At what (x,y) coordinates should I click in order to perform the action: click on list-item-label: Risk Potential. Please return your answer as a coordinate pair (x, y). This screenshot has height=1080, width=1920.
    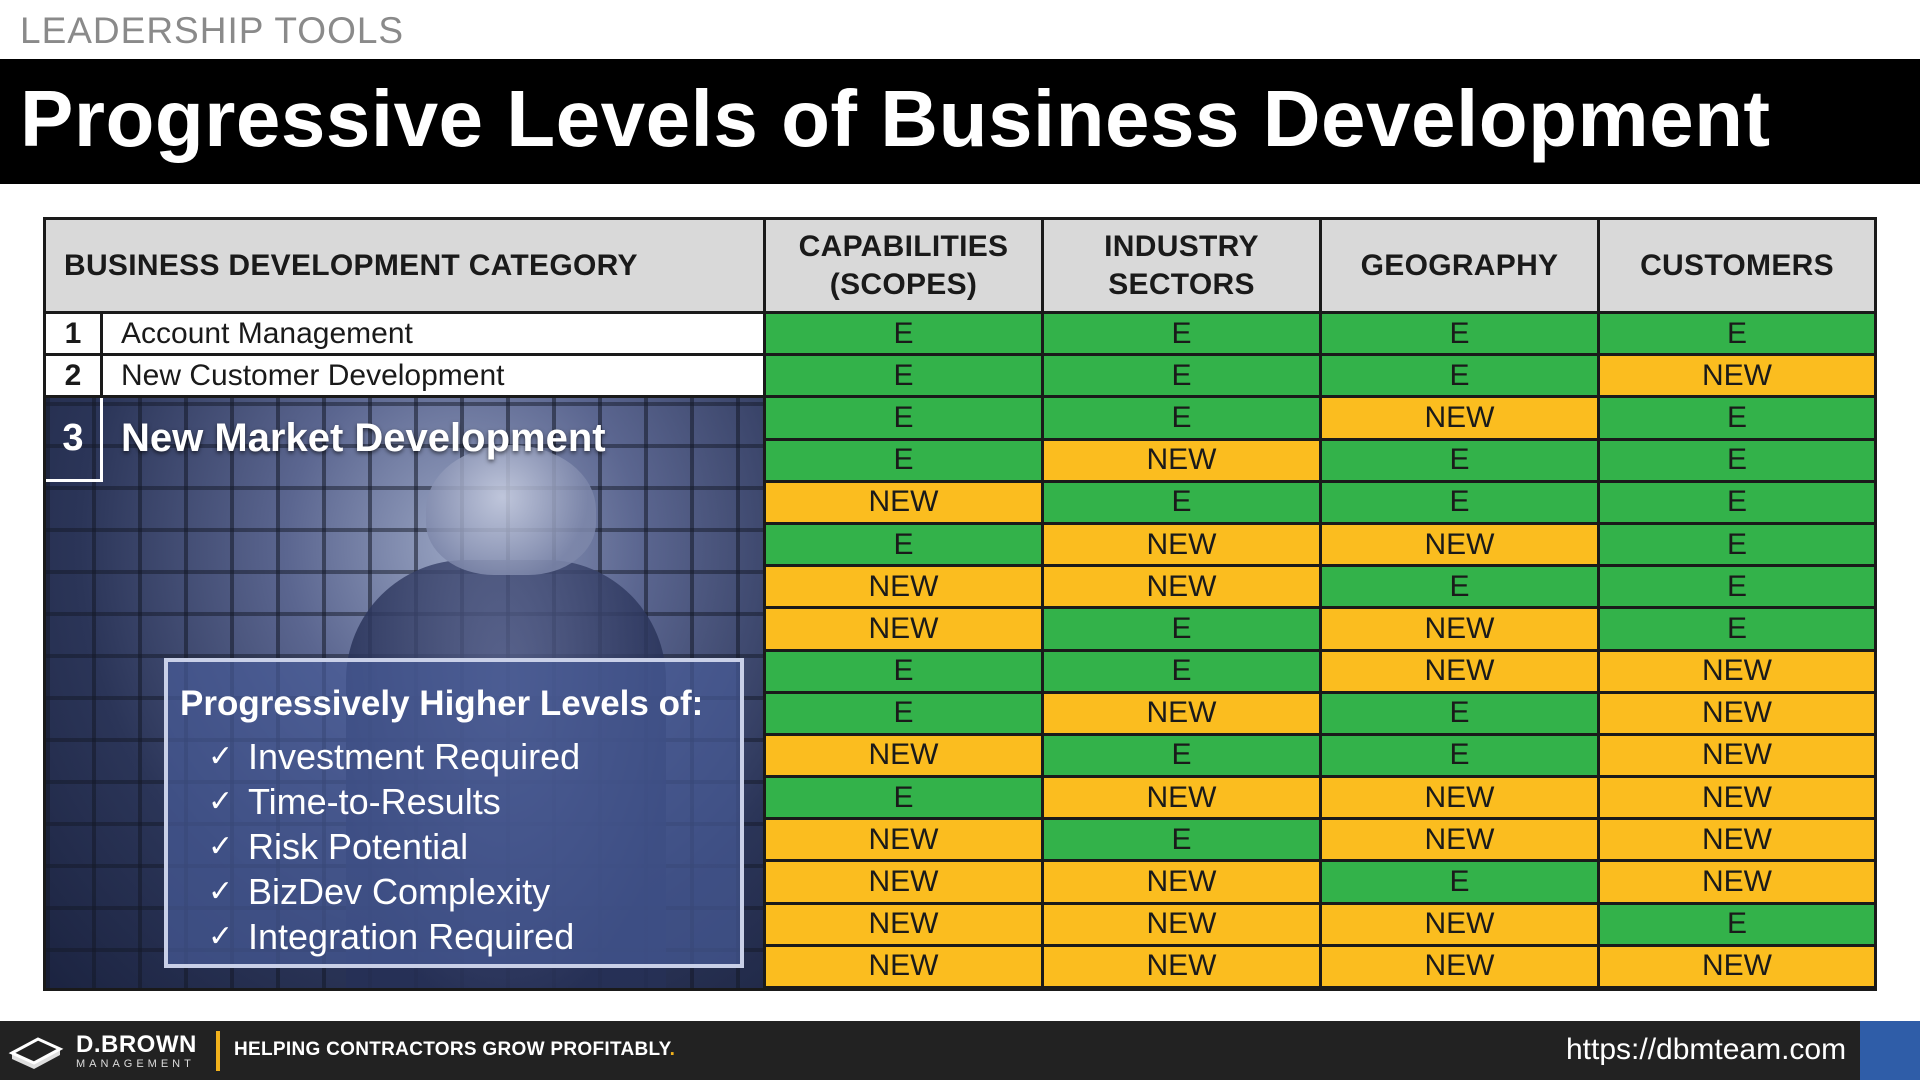
    Looking at the image, I should click on (358, 846).